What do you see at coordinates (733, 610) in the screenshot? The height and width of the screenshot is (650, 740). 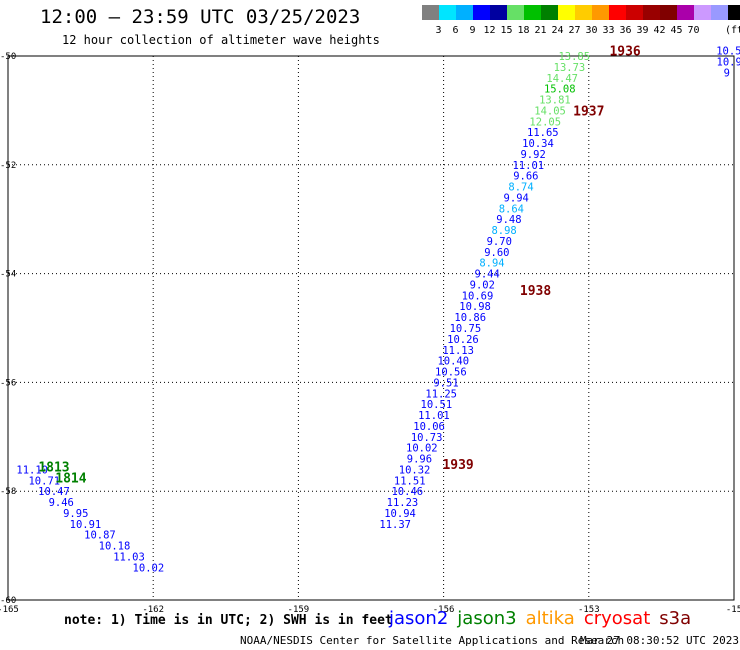 I see `x-tick-label: -15` at bounding box center [733, 610].